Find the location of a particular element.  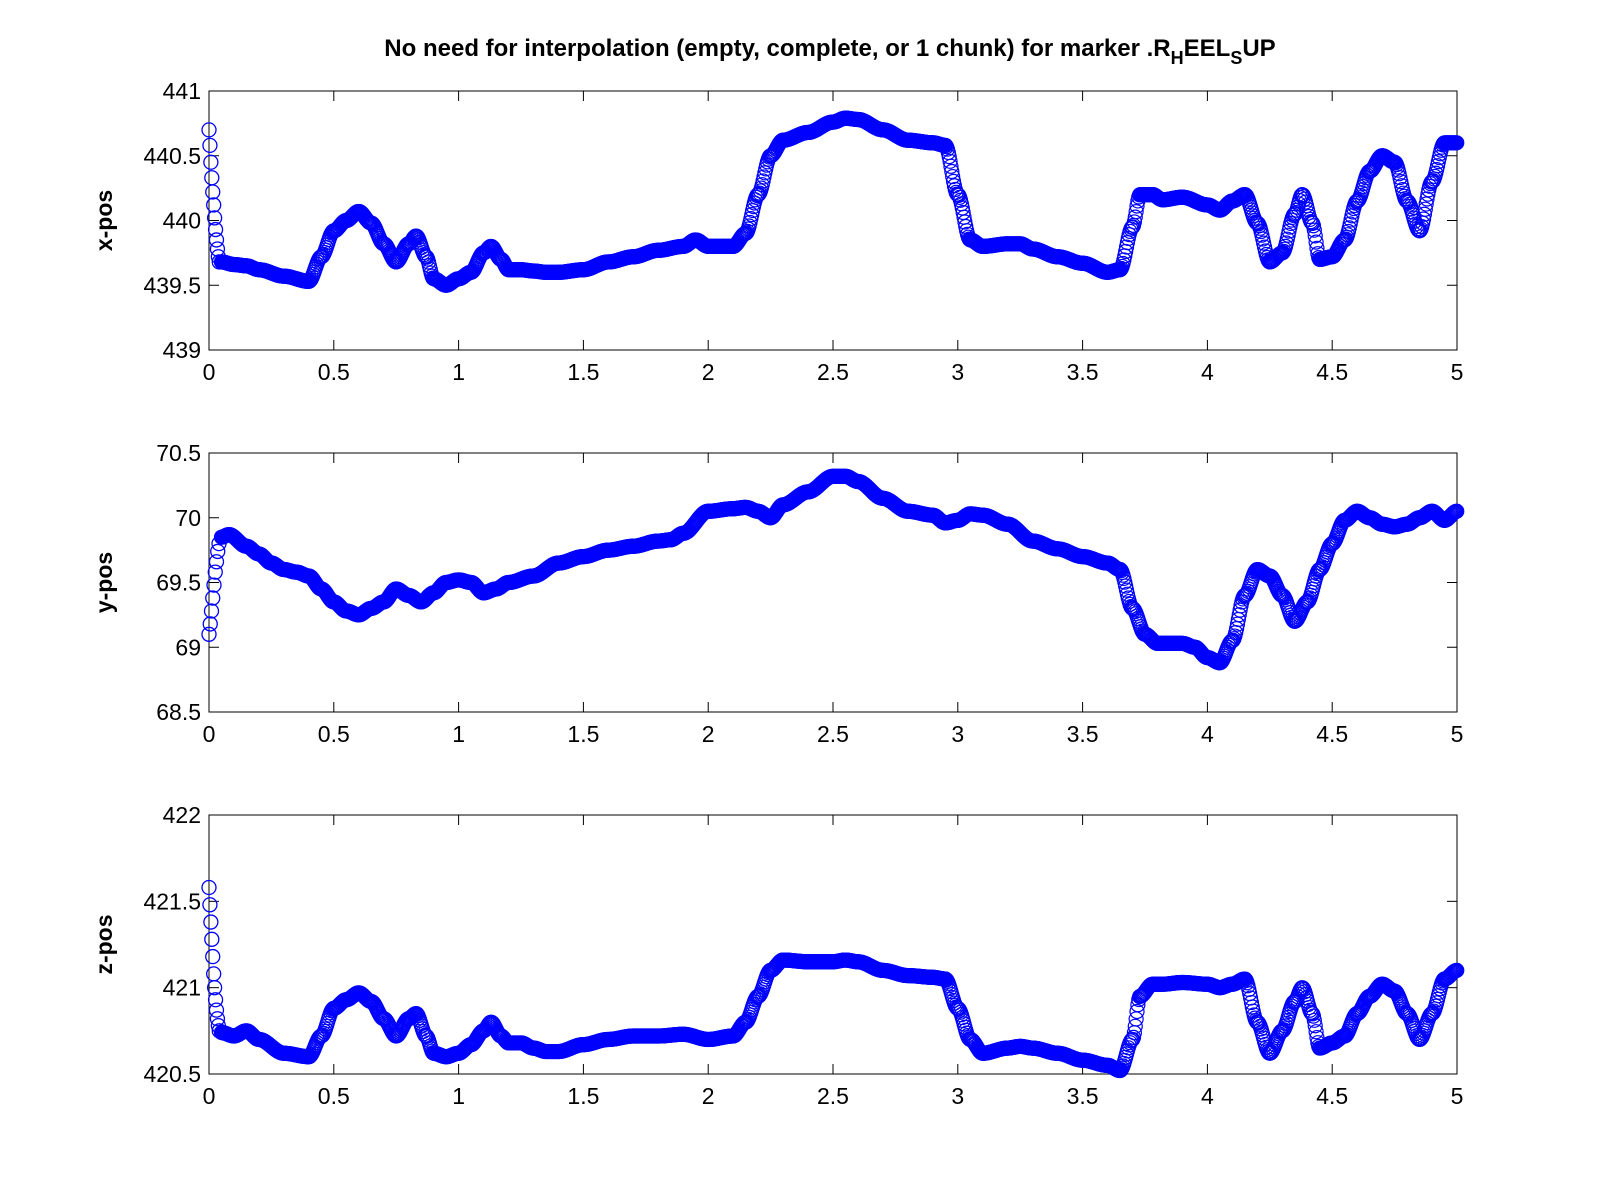

x-tick-label: 1.5 is located at coordinates (583, 1096).